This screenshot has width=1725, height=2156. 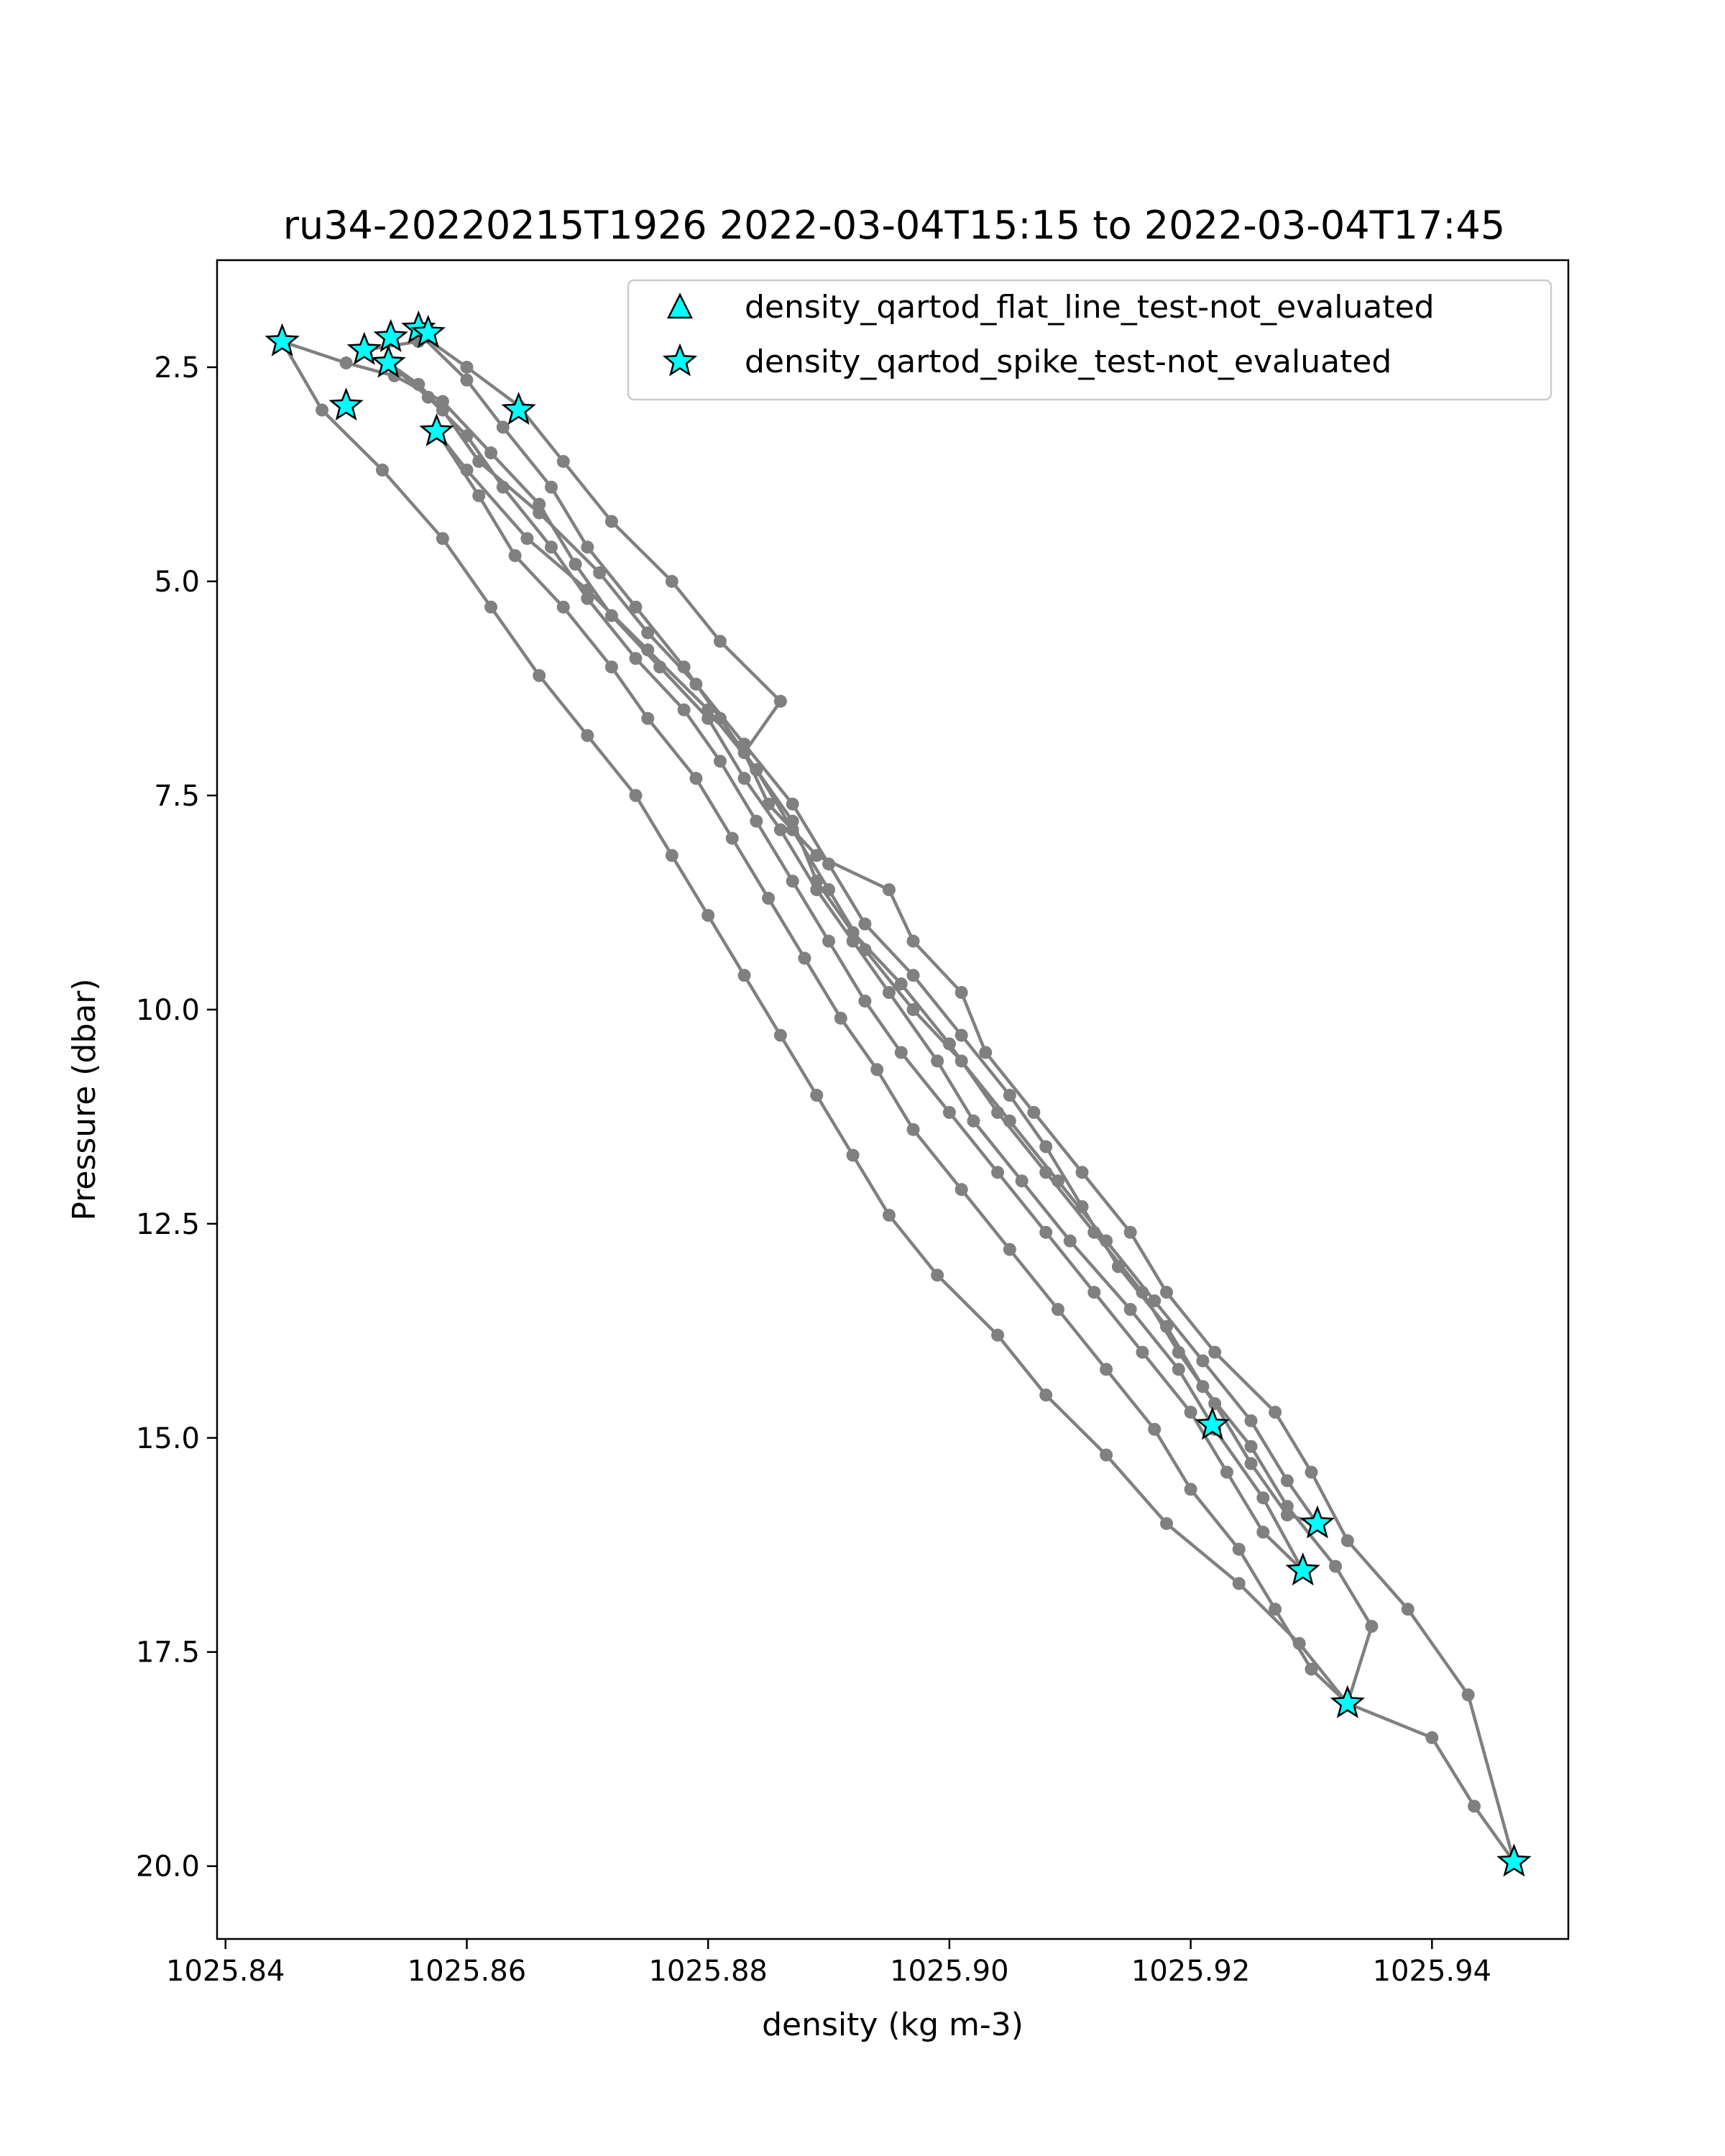 I want to click on x-tick-label: 1025.88, so click(x=707, y=1971).